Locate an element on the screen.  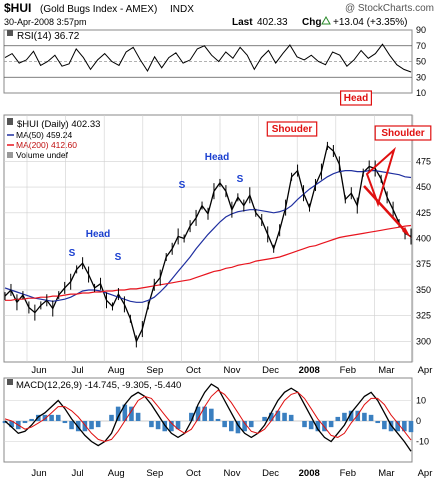
x-label-macd: Dec is located at coordinates (270, 473).